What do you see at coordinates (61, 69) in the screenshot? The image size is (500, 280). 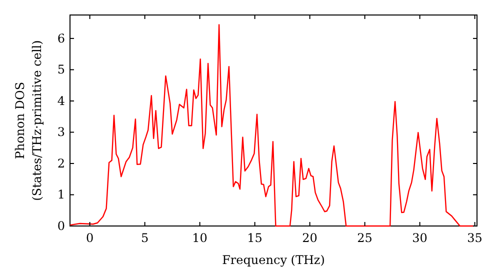 I see `y-tick-label: 5` at bounding box center [61, 69].